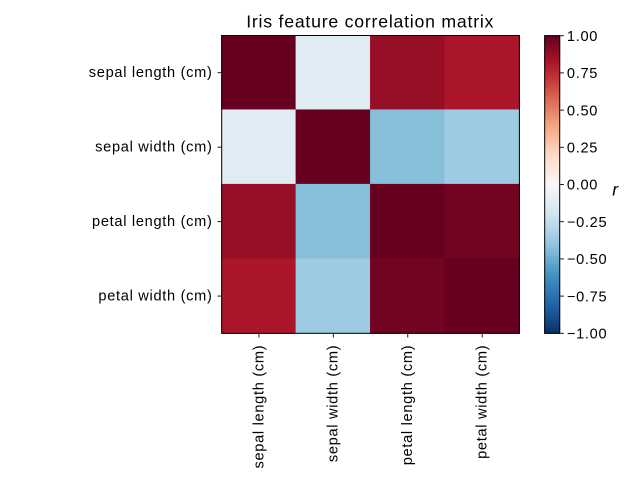 This screenshot has width=640, height=480. I want to click on svg-text: −0.50, so click(587, 260).